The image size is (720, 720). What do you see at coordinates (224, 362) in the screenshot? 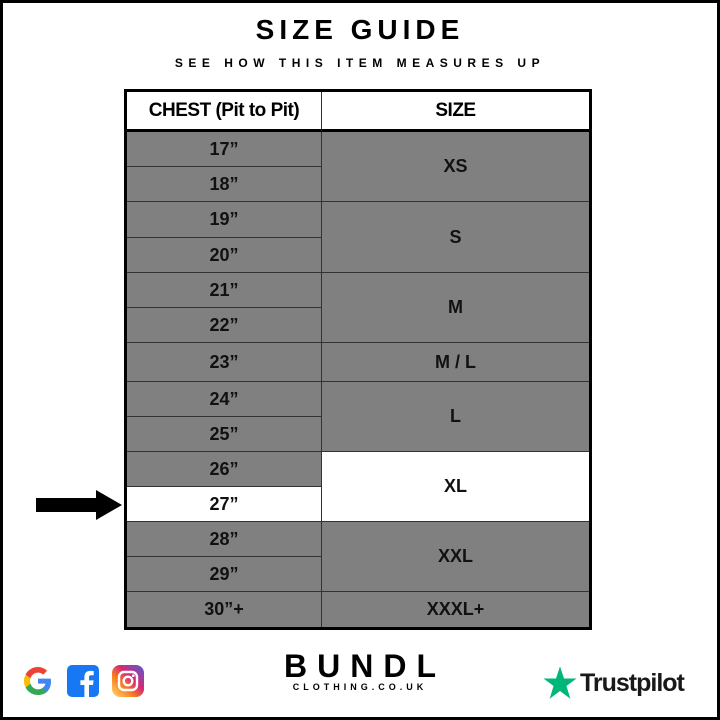
I see `chest-cell: 23”` at bounding box center [224, 362].